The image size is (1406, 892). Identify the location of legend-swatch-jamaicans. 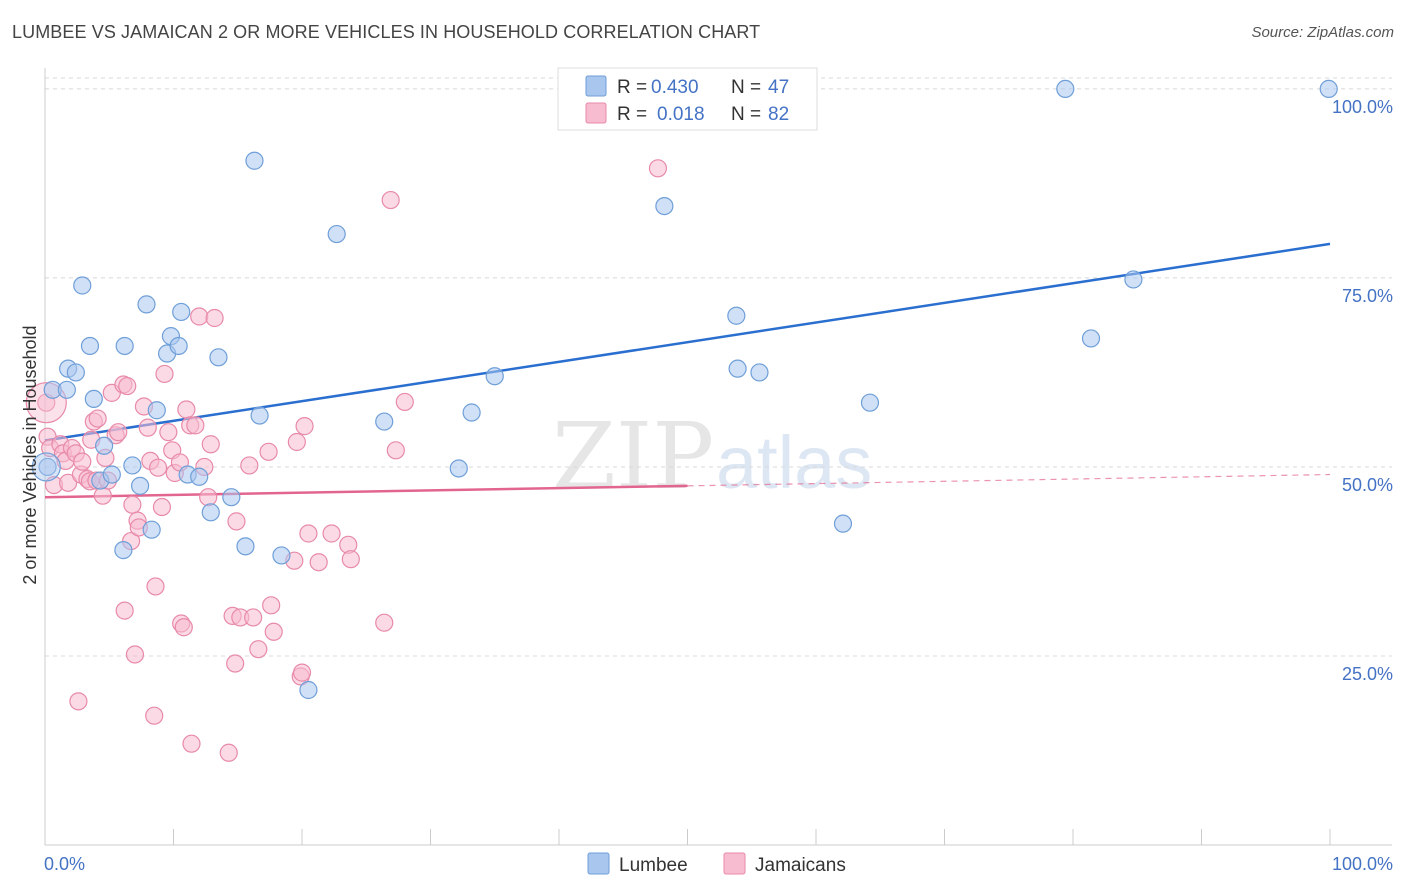
(596, 113).